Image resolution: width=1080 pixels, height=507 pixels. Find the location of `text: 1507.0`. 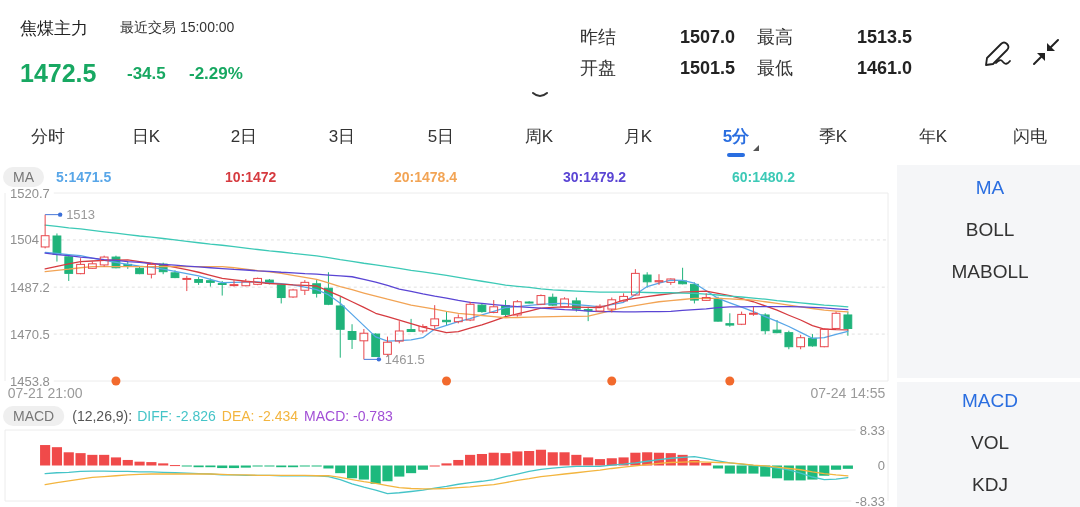

text: 1507.0 is located at coordinates (708, 37).